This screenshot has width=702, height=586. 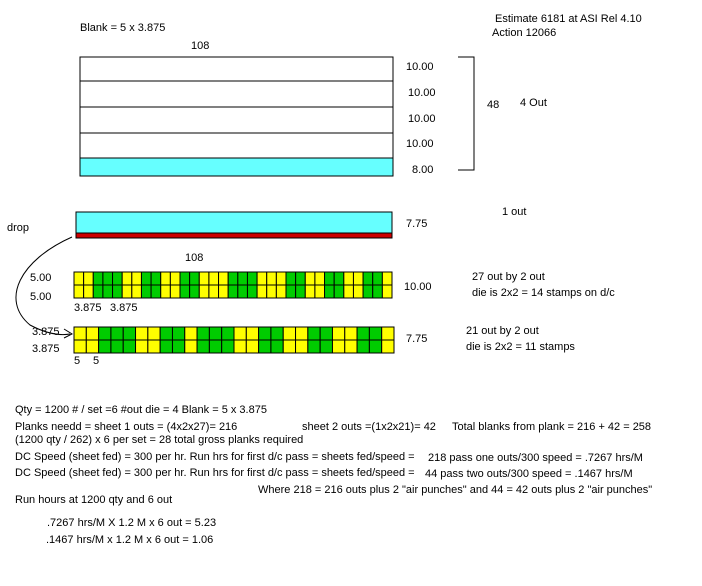 I want to click on plank1-bottom-label-1: 3.875, so click(x=88, y=308).